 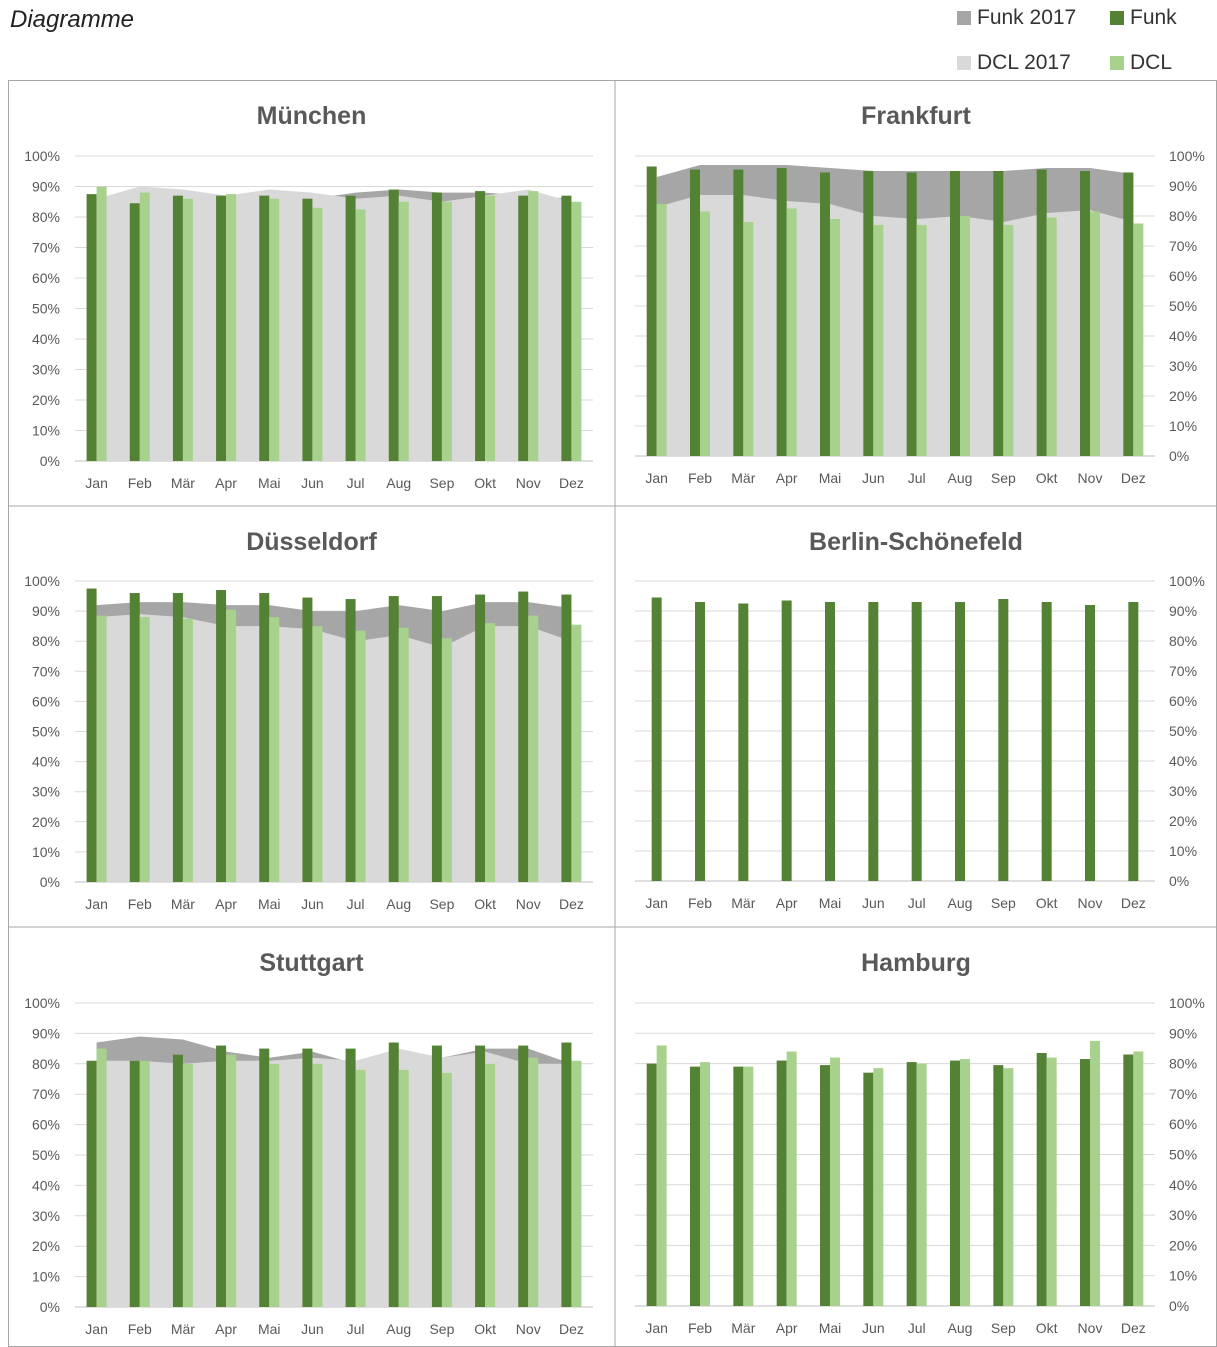 What do you see at coordinates (307, 329) in the screenshot?
I see `bar-funk-jun` at bounding box center [307, 329].